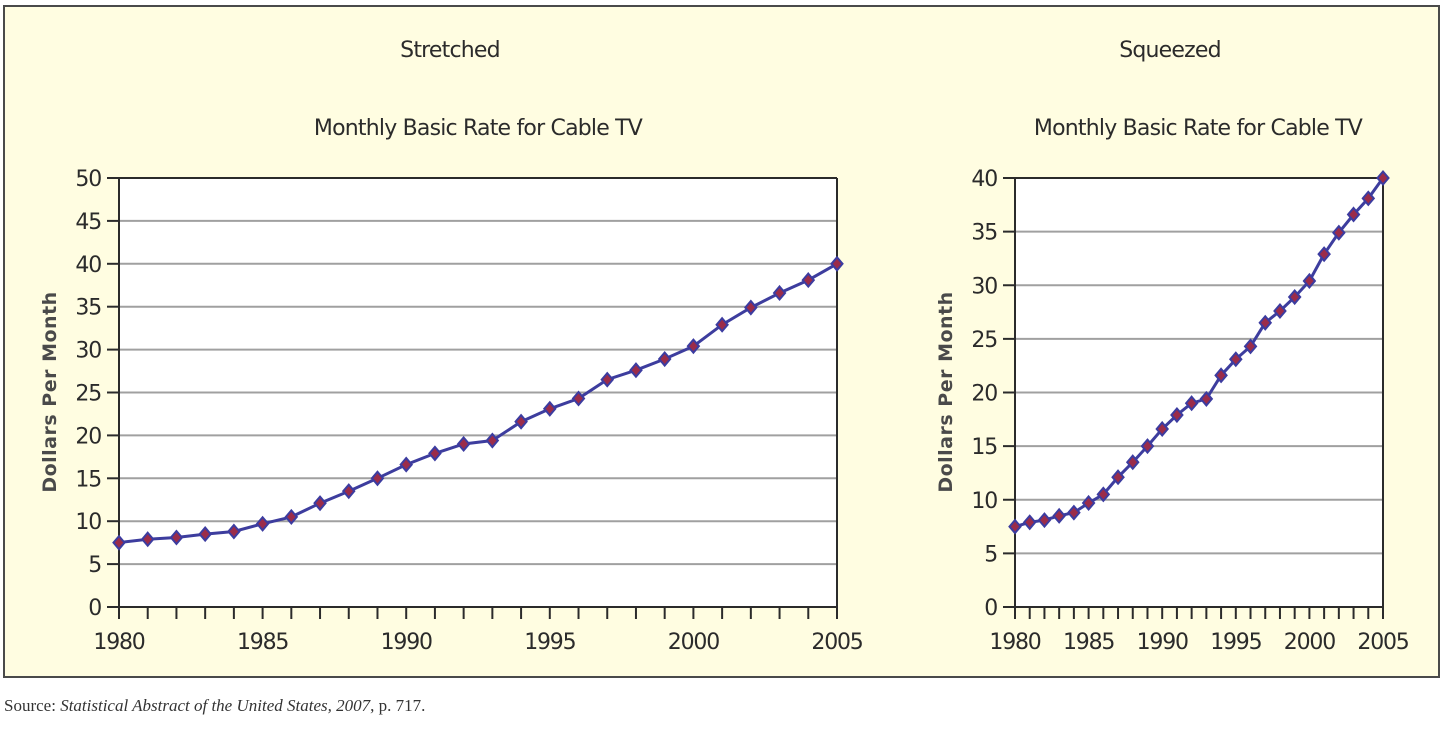 Image resolution: width=1455 pixels, height=732 pixels. I want to click on chart-heading: Stretched, so click(450, 50).